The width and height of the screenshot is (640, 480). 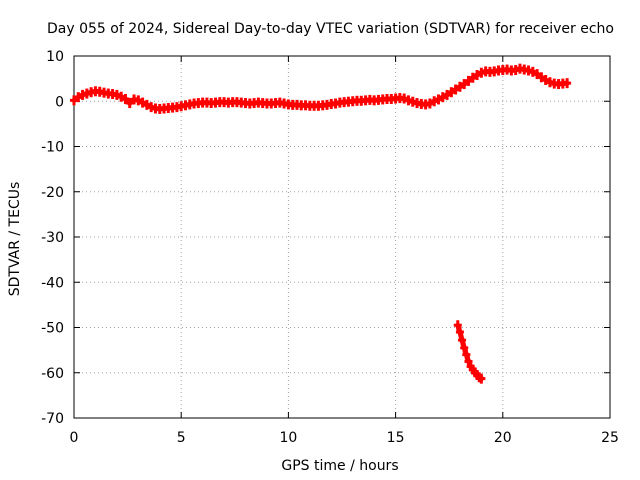 What do you see at coordinates (610, 438) in the screenshot?
I see `x-tick-label: 25` at bounding box center [610, 438].